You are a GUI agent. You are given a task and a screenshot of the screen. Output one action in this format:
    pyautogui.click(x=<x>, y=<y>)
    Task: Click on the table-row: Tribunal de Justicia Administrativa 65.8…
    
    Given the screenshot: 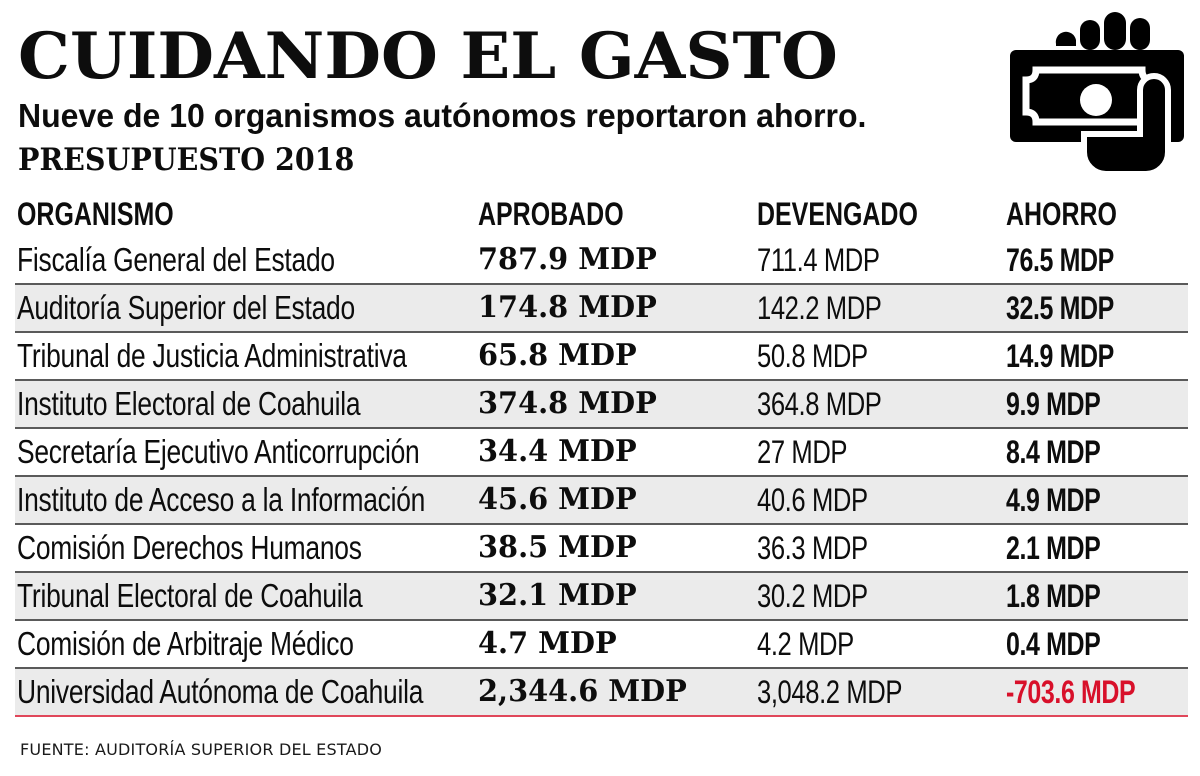 What is the action you would take?
    pyautogui.click(x=601, y=357)
    